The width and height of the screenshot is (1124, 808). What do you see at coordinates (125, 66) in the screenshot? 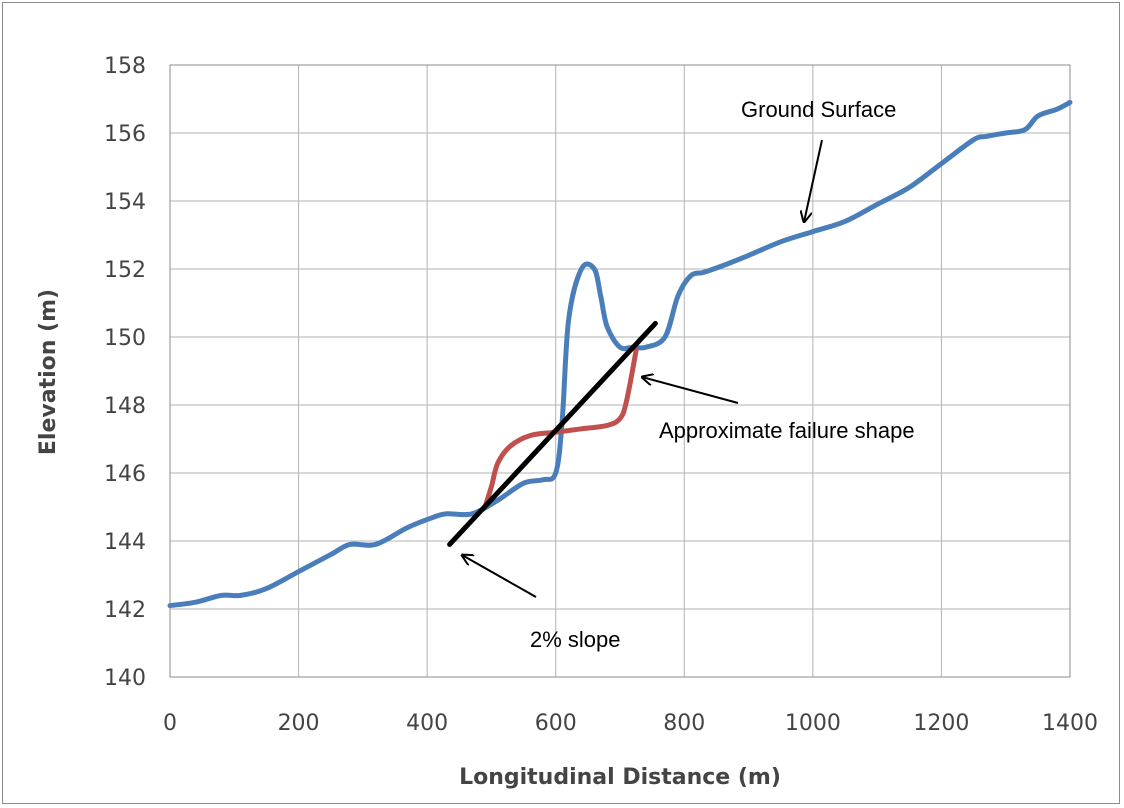
I see `y-tick-label: 158` at bounding box center [125, 66].